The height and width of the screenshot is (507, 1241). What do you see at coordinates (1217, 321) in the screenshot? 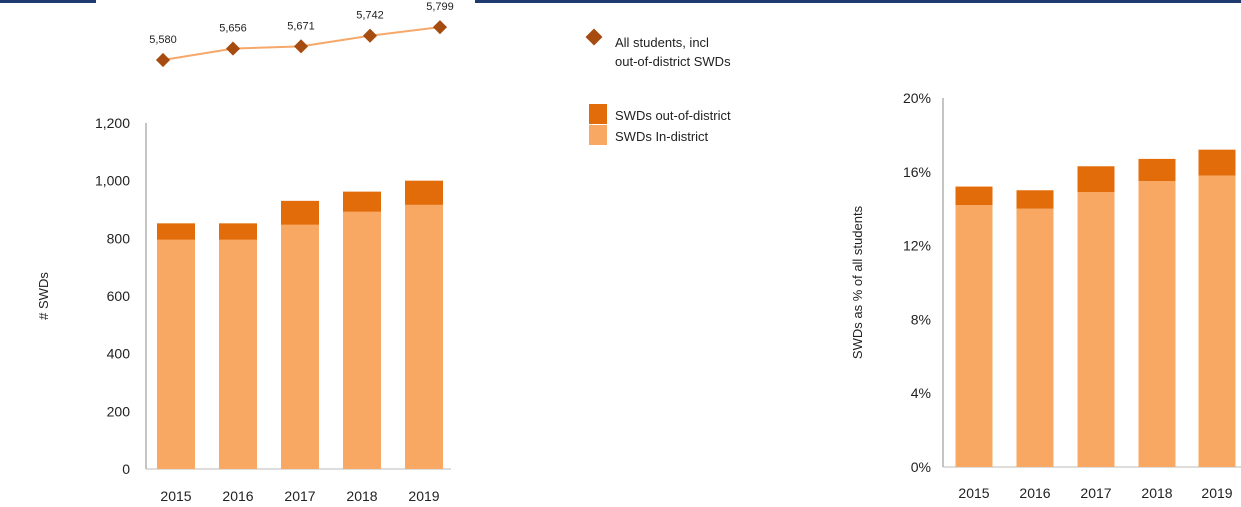
I see `right-bar-in-district-2019` at bounding box center [1217, 321].